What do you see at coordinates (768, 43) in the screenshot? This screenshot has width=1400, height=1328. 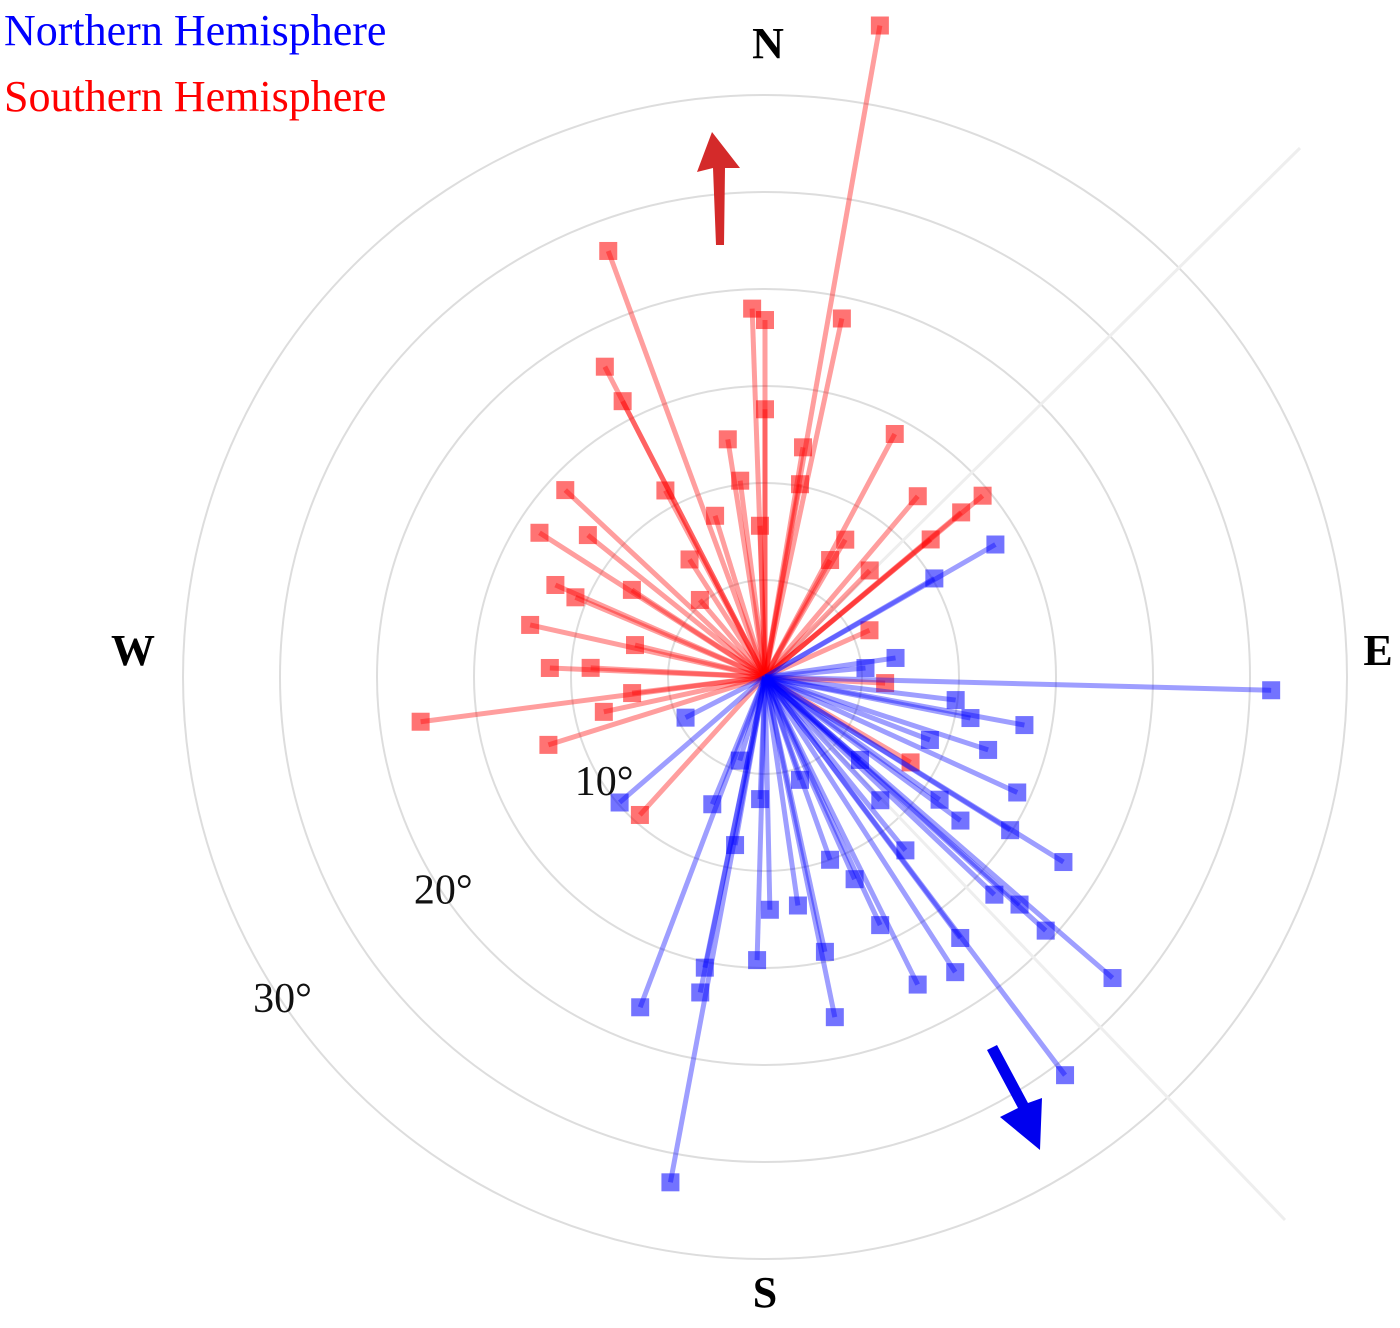 I see `direction-label: N` at bounding box center [768, 43].